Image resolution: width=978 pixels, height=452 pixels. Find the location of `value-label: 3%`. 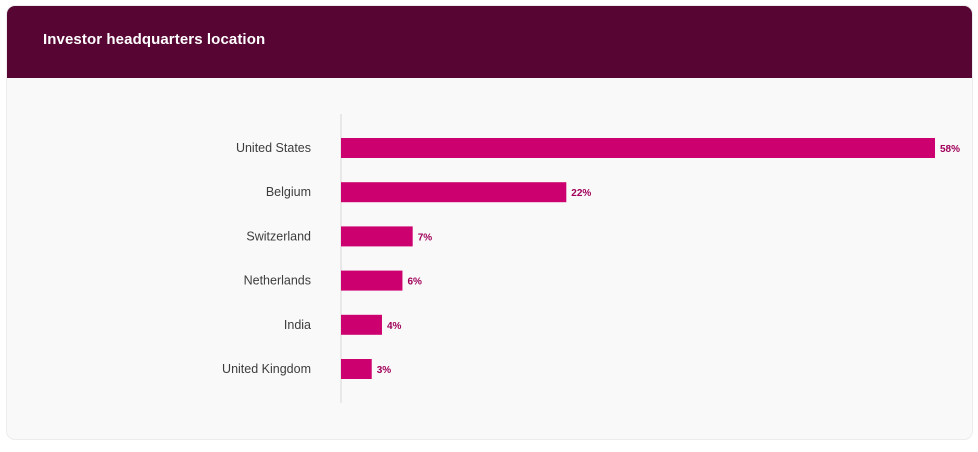

value-label: 3% is located at coordinates (384, 370).